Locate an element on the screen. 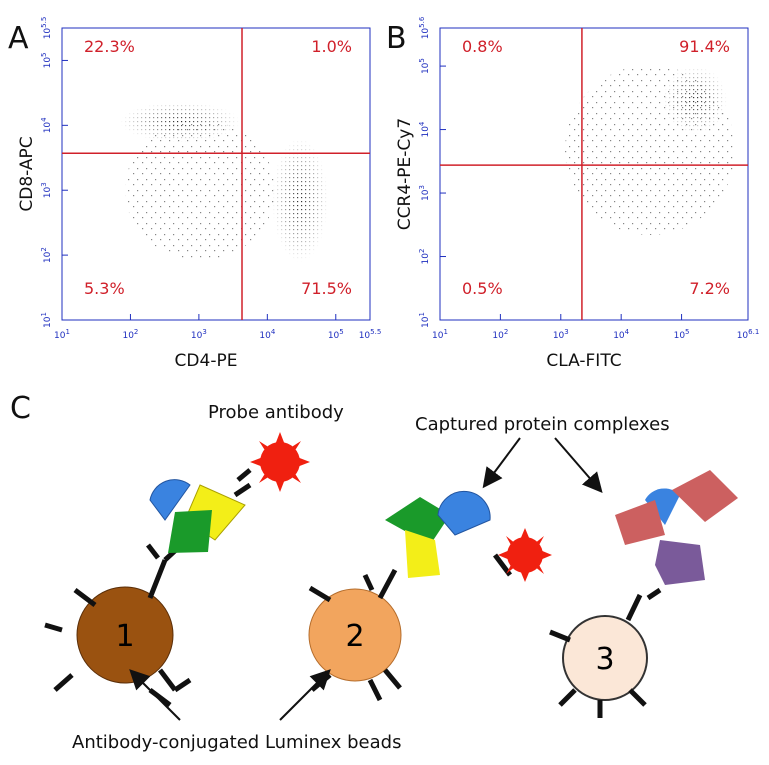 This screenshot has width=769, height=765. quadrant-label: 1.0% is located at coordinates (331, 46).